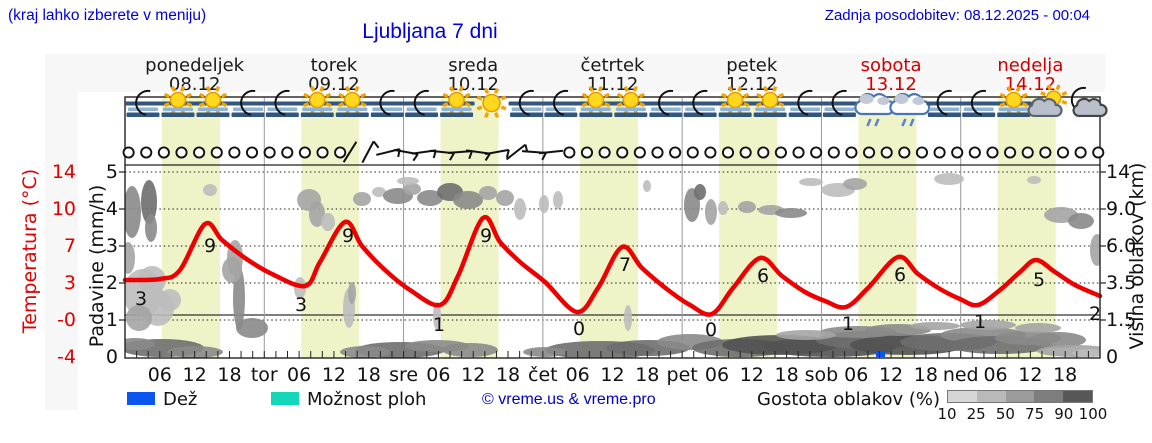 The height and width of the screenshot is (443, 1152). Describe the element at coordinates (1035, 414) in the screenshot. I see `density-tick-label: 75` at that location.